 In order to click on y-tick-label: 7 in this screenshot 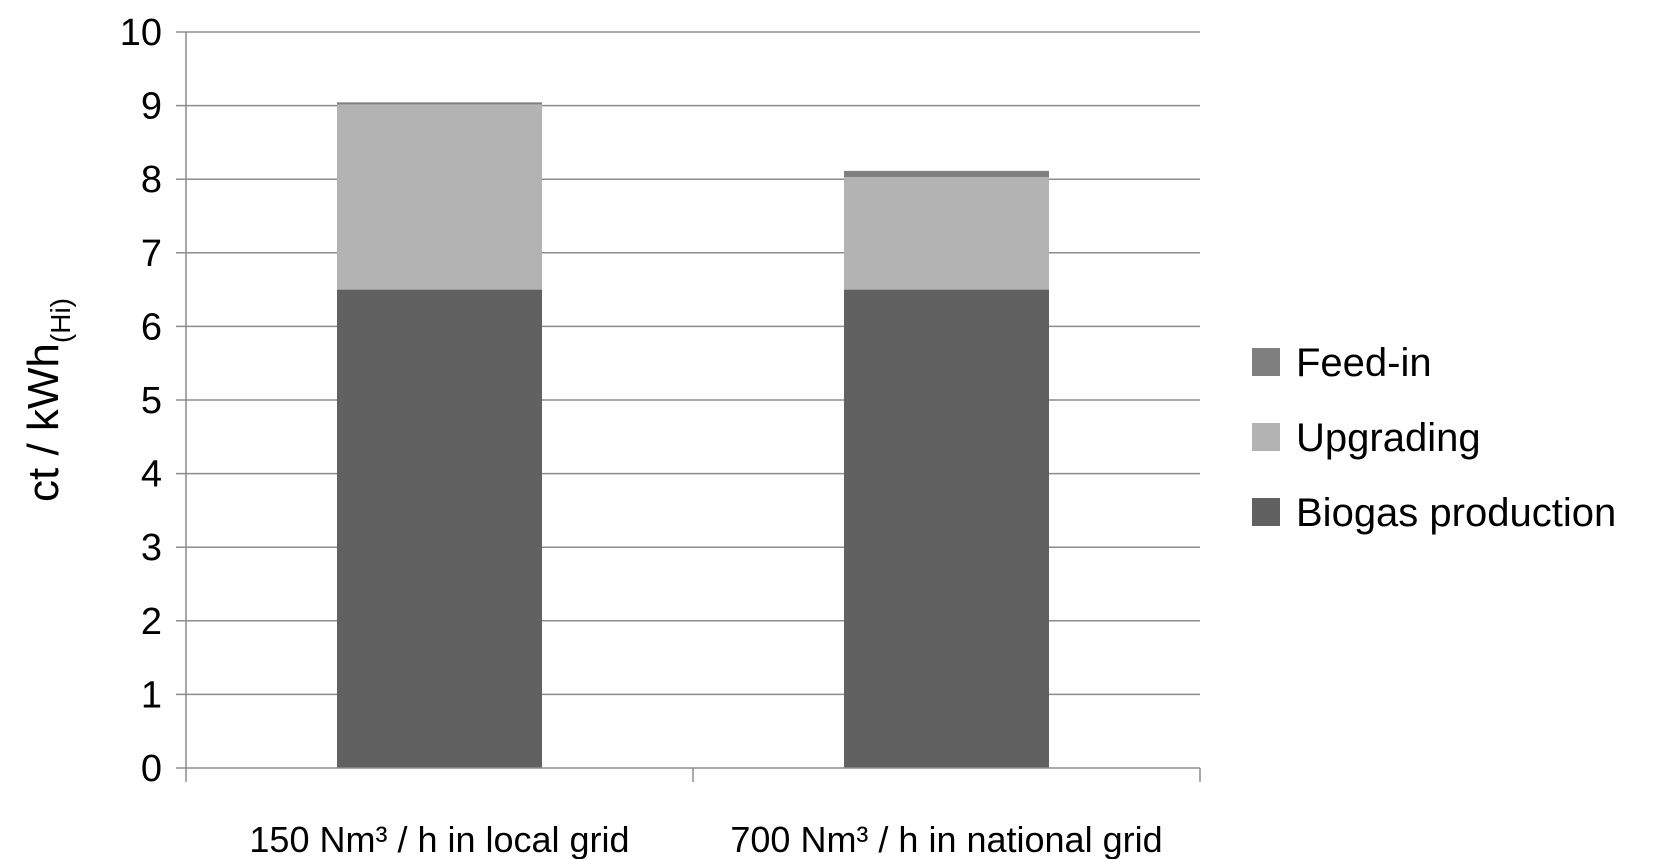, I will do `click(151, 254)`.